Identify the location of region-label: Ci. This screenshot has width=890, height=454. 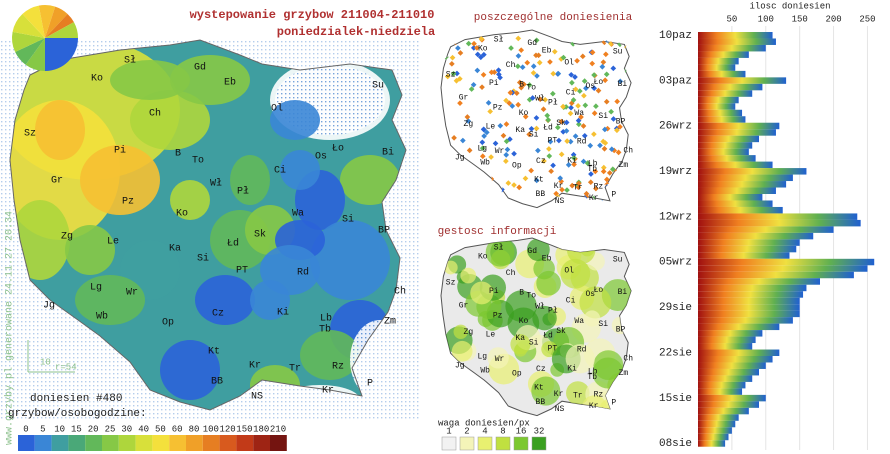
(571, 93).